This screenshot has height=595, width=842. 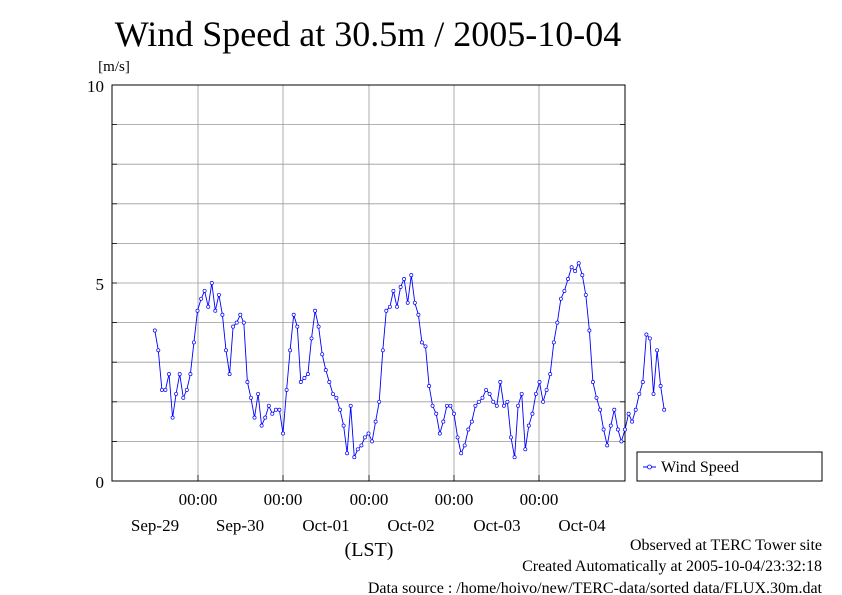 What do you see at coordinates (368, 34) in the screenshot?
I see `chart-title: Wind Speed at 30.5m / 2005-10-04` at bounding box center [368, 34].